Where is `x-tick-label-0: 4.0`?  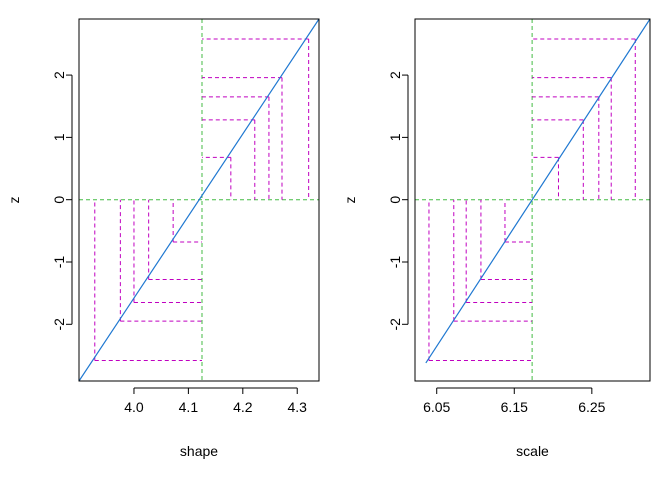
x-tick-label-0: 4.0 is located at coordinates (134, 407).